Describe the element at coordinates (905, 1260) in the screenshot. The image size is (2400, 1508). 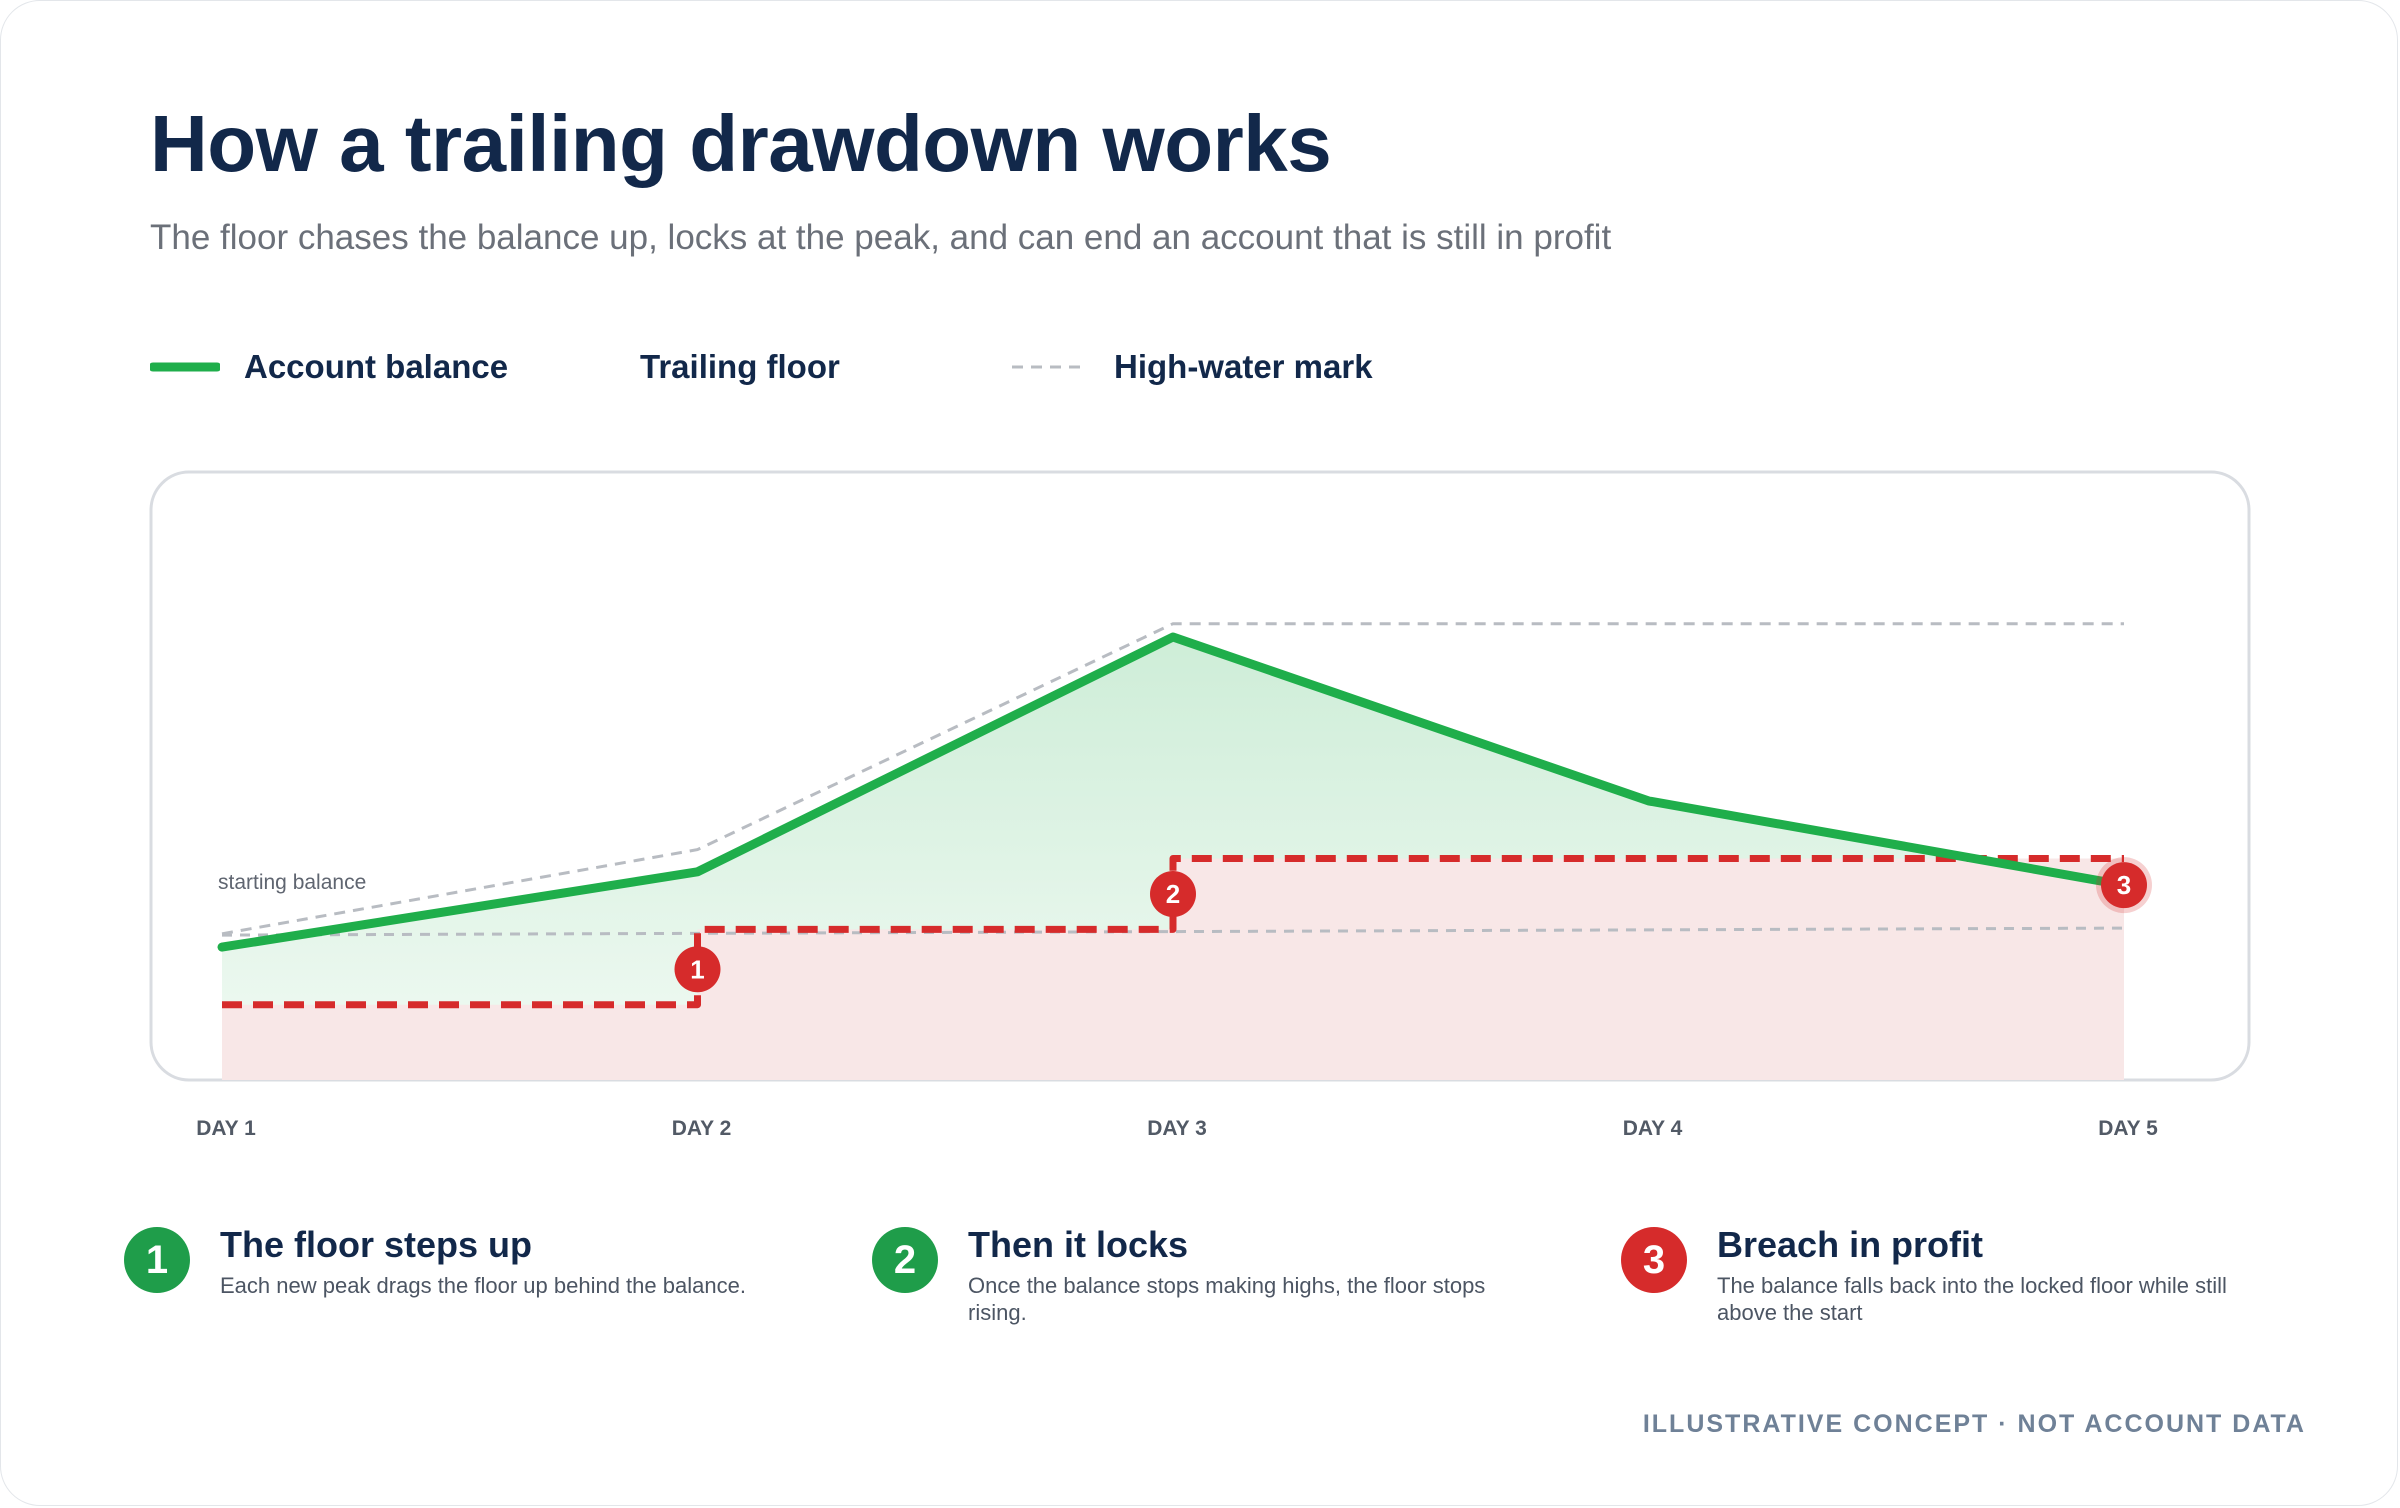
I see `callout-badge: 2` at that location.